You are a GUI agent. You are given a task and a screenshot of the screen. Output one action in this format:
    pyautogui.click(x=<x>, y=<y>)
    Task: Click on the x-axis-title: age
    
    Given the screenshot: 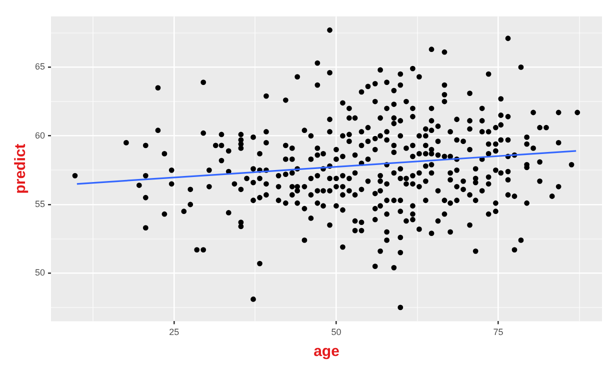 What is the action you would take?
    pyautogui.click(x=327, y=351)
    